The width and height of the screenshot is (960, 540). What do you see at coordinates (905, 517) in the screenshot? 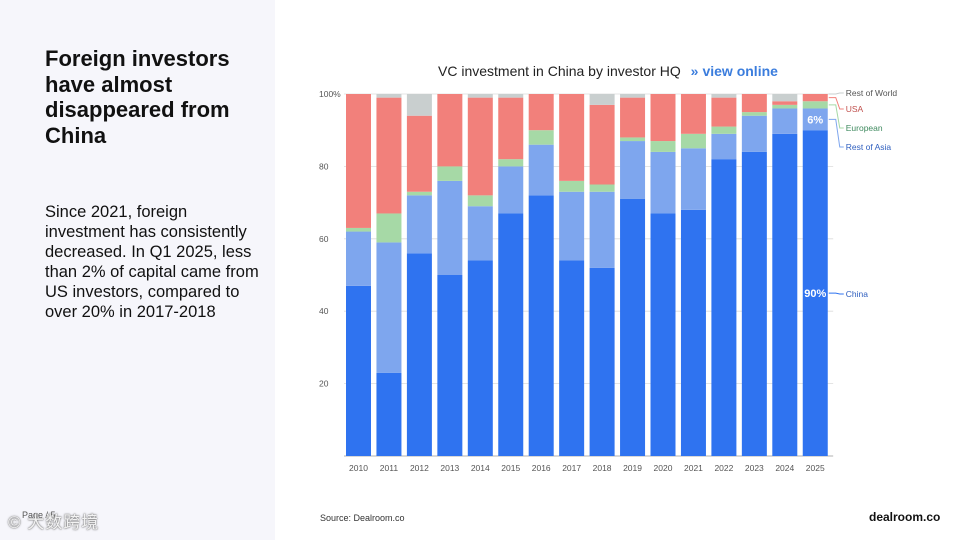
I see `brand-logo: dealroom.co` at bounding box center [905, 517].